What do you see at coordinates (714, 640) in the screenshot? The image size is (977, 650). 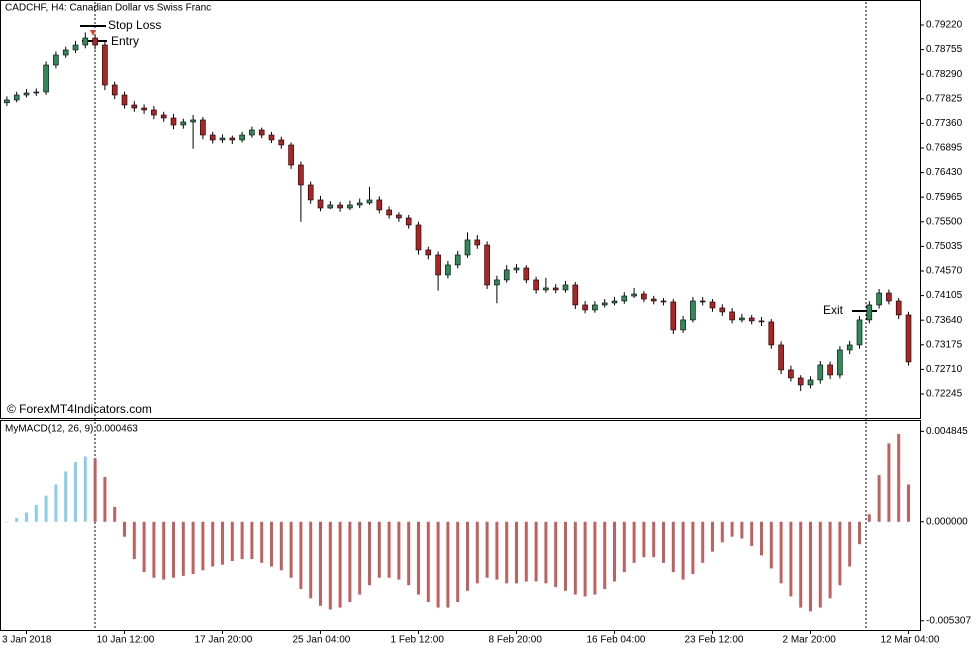 I see `x-tick-label: 23 Feb 12:00` at bounding box center [714, 640].